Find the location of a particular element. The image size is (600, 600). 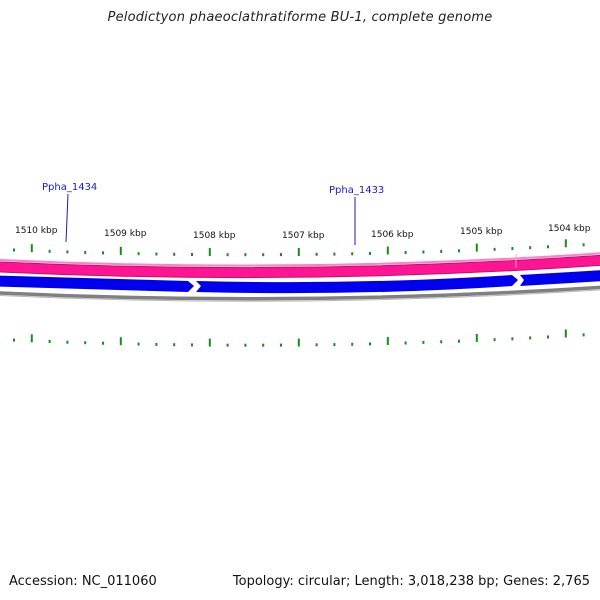

scale-label: 1504 kbp is located at coordinates (569, 229).